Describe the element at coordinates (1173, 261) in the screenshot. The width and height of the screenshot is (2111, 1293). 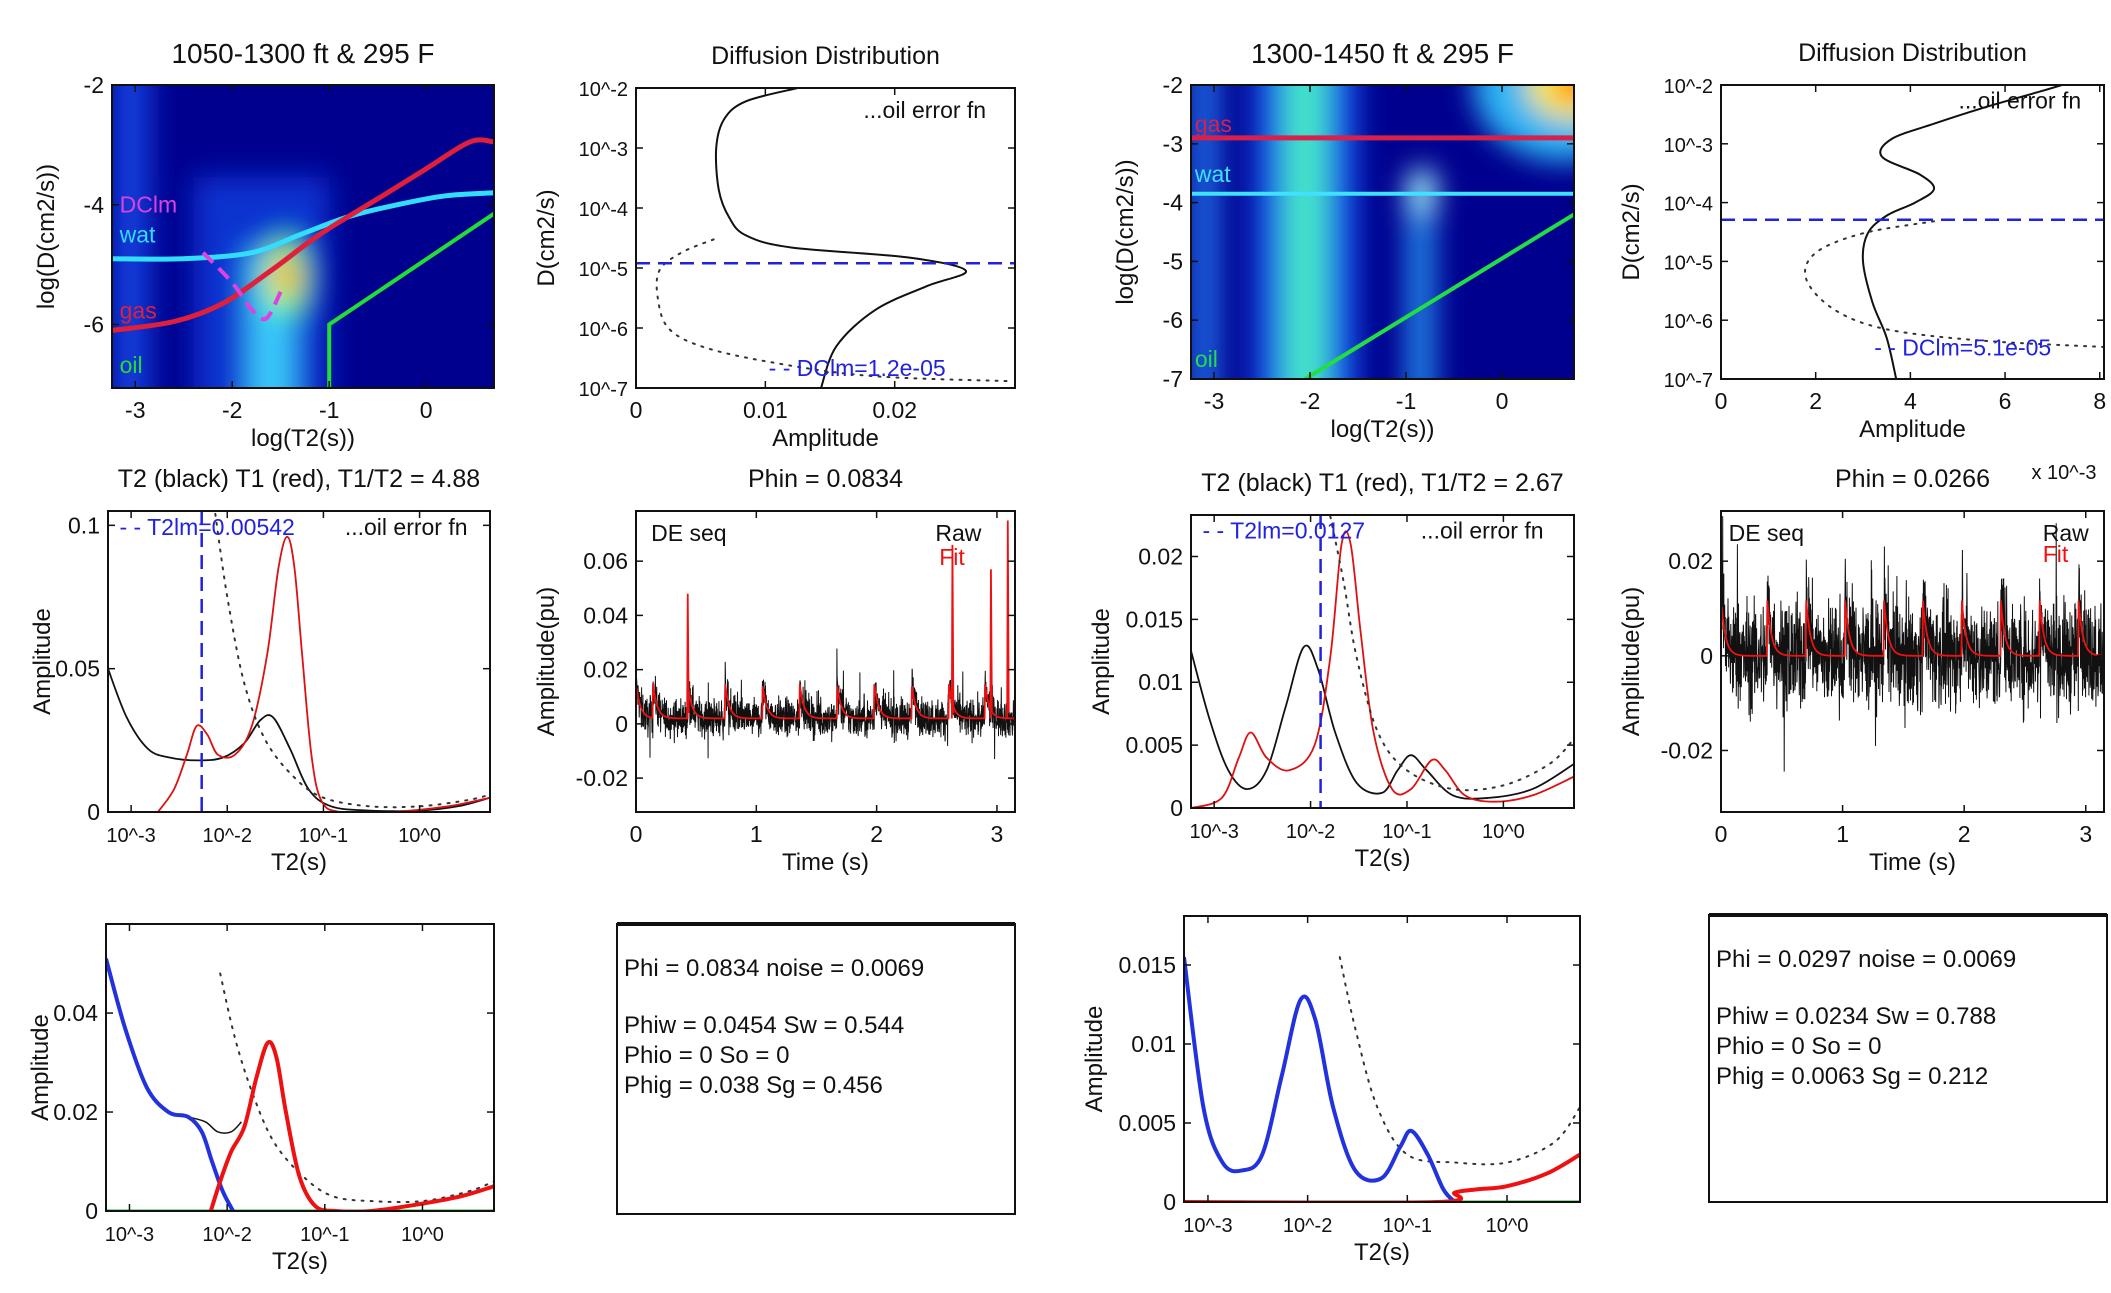
I see `tick-label: -5` at that location.